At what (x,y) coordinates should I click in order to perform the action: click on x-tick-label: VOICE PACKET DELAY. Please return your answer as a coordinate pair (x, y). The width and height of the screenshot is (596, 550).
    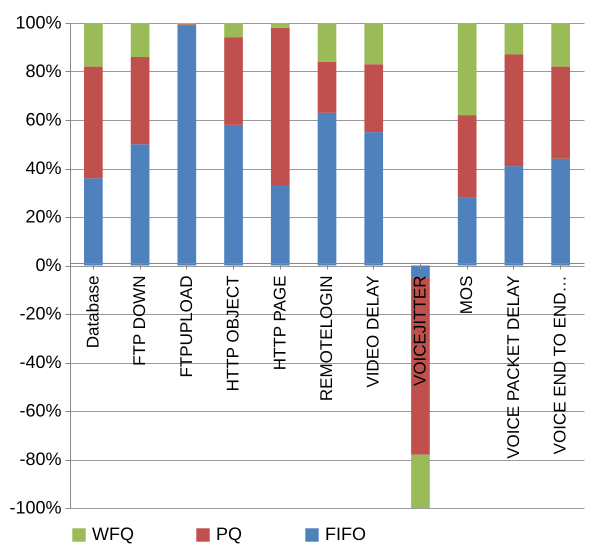
    Looking at the image, I should click on (513, 367).